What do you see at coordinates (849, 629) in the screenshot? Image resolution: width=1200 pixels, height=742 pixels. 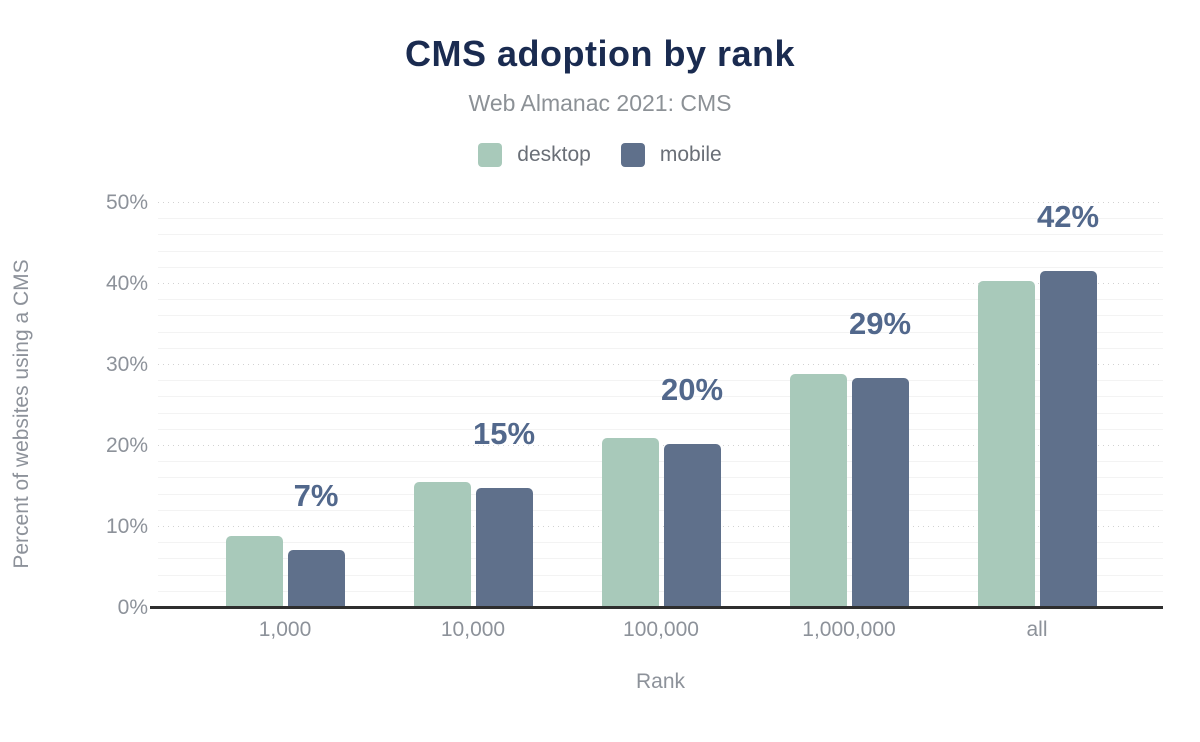 I see `x-tick-1000000: 1,000,000` at bounding box center [849, 629].